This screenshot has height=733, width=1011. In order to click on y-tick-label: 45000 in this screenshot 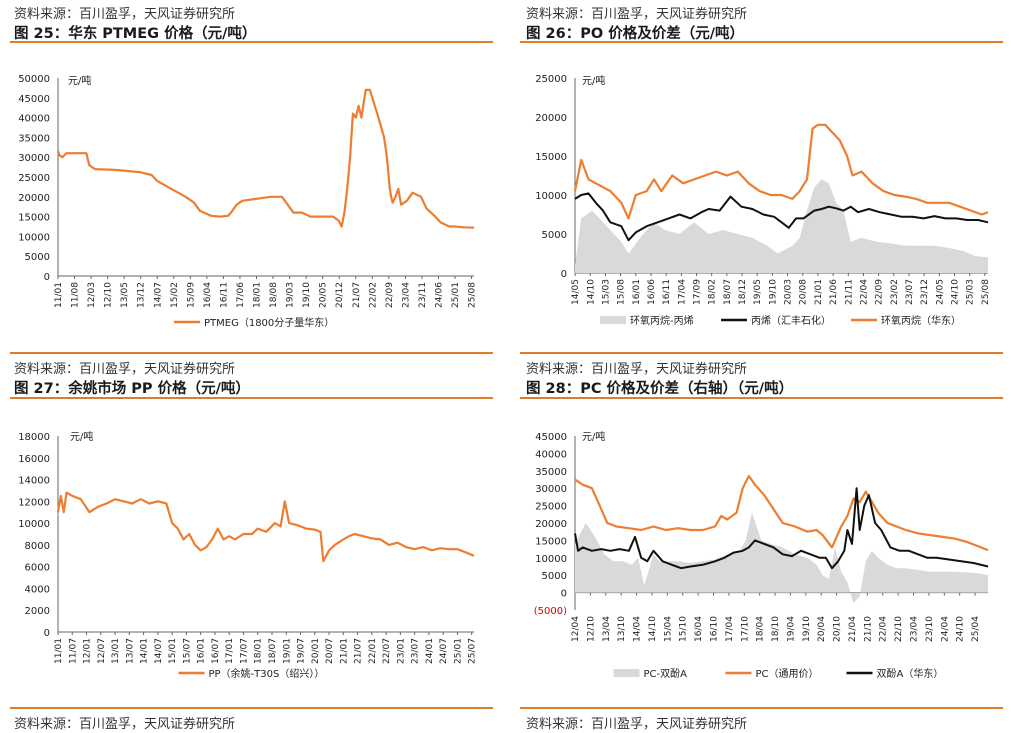, I will do `click(34, 99)`.